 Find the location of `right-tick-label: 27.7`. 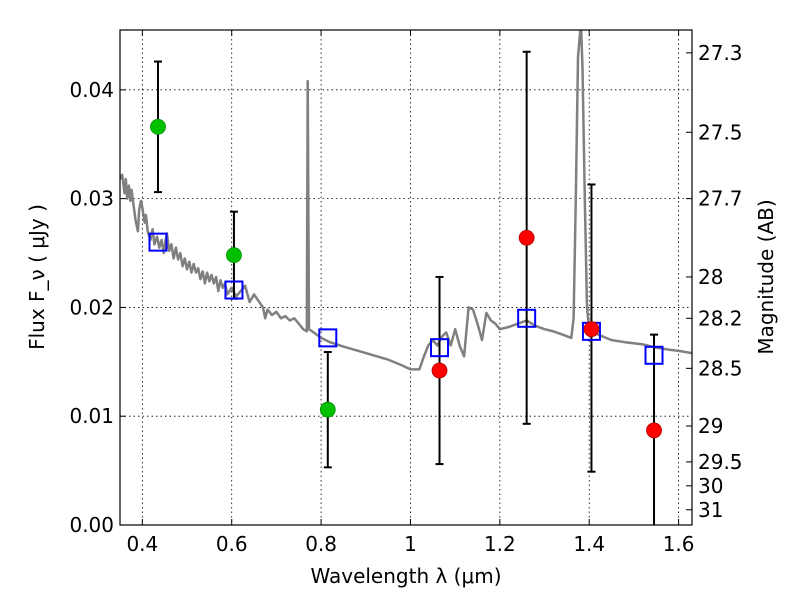

right-tick-label: 27.7 is located at coordinates (720, 199).